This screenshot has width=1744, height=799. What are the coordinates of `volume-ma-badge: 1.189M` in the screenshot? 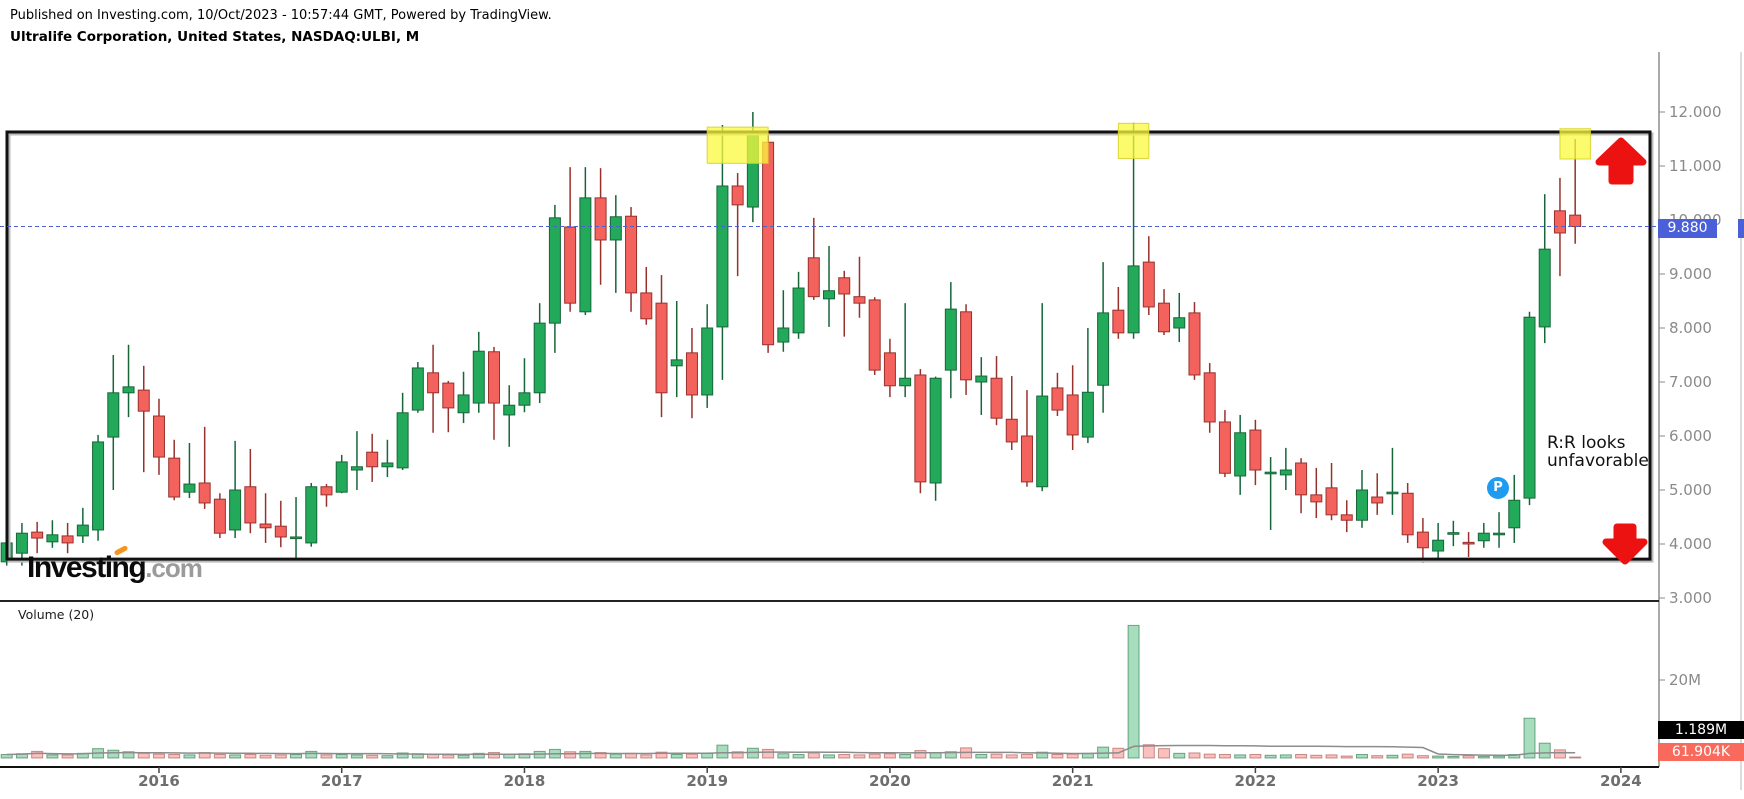 It's located at (1701, 730).